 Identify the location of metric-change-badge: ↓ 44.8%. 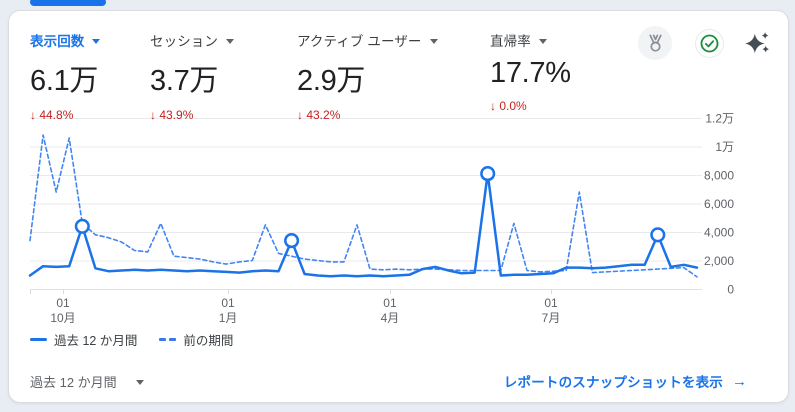
(52, 115).